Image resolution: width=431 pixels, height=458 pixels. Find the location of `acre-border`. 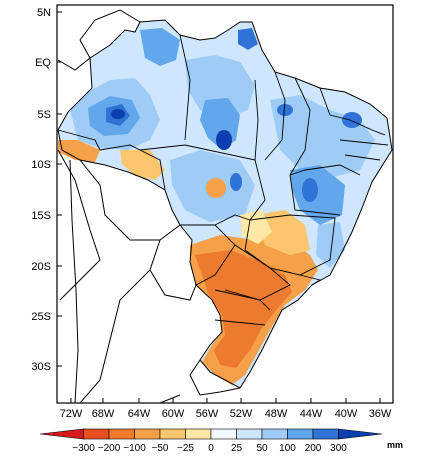

acre-border is located at coordinates (79, 140).